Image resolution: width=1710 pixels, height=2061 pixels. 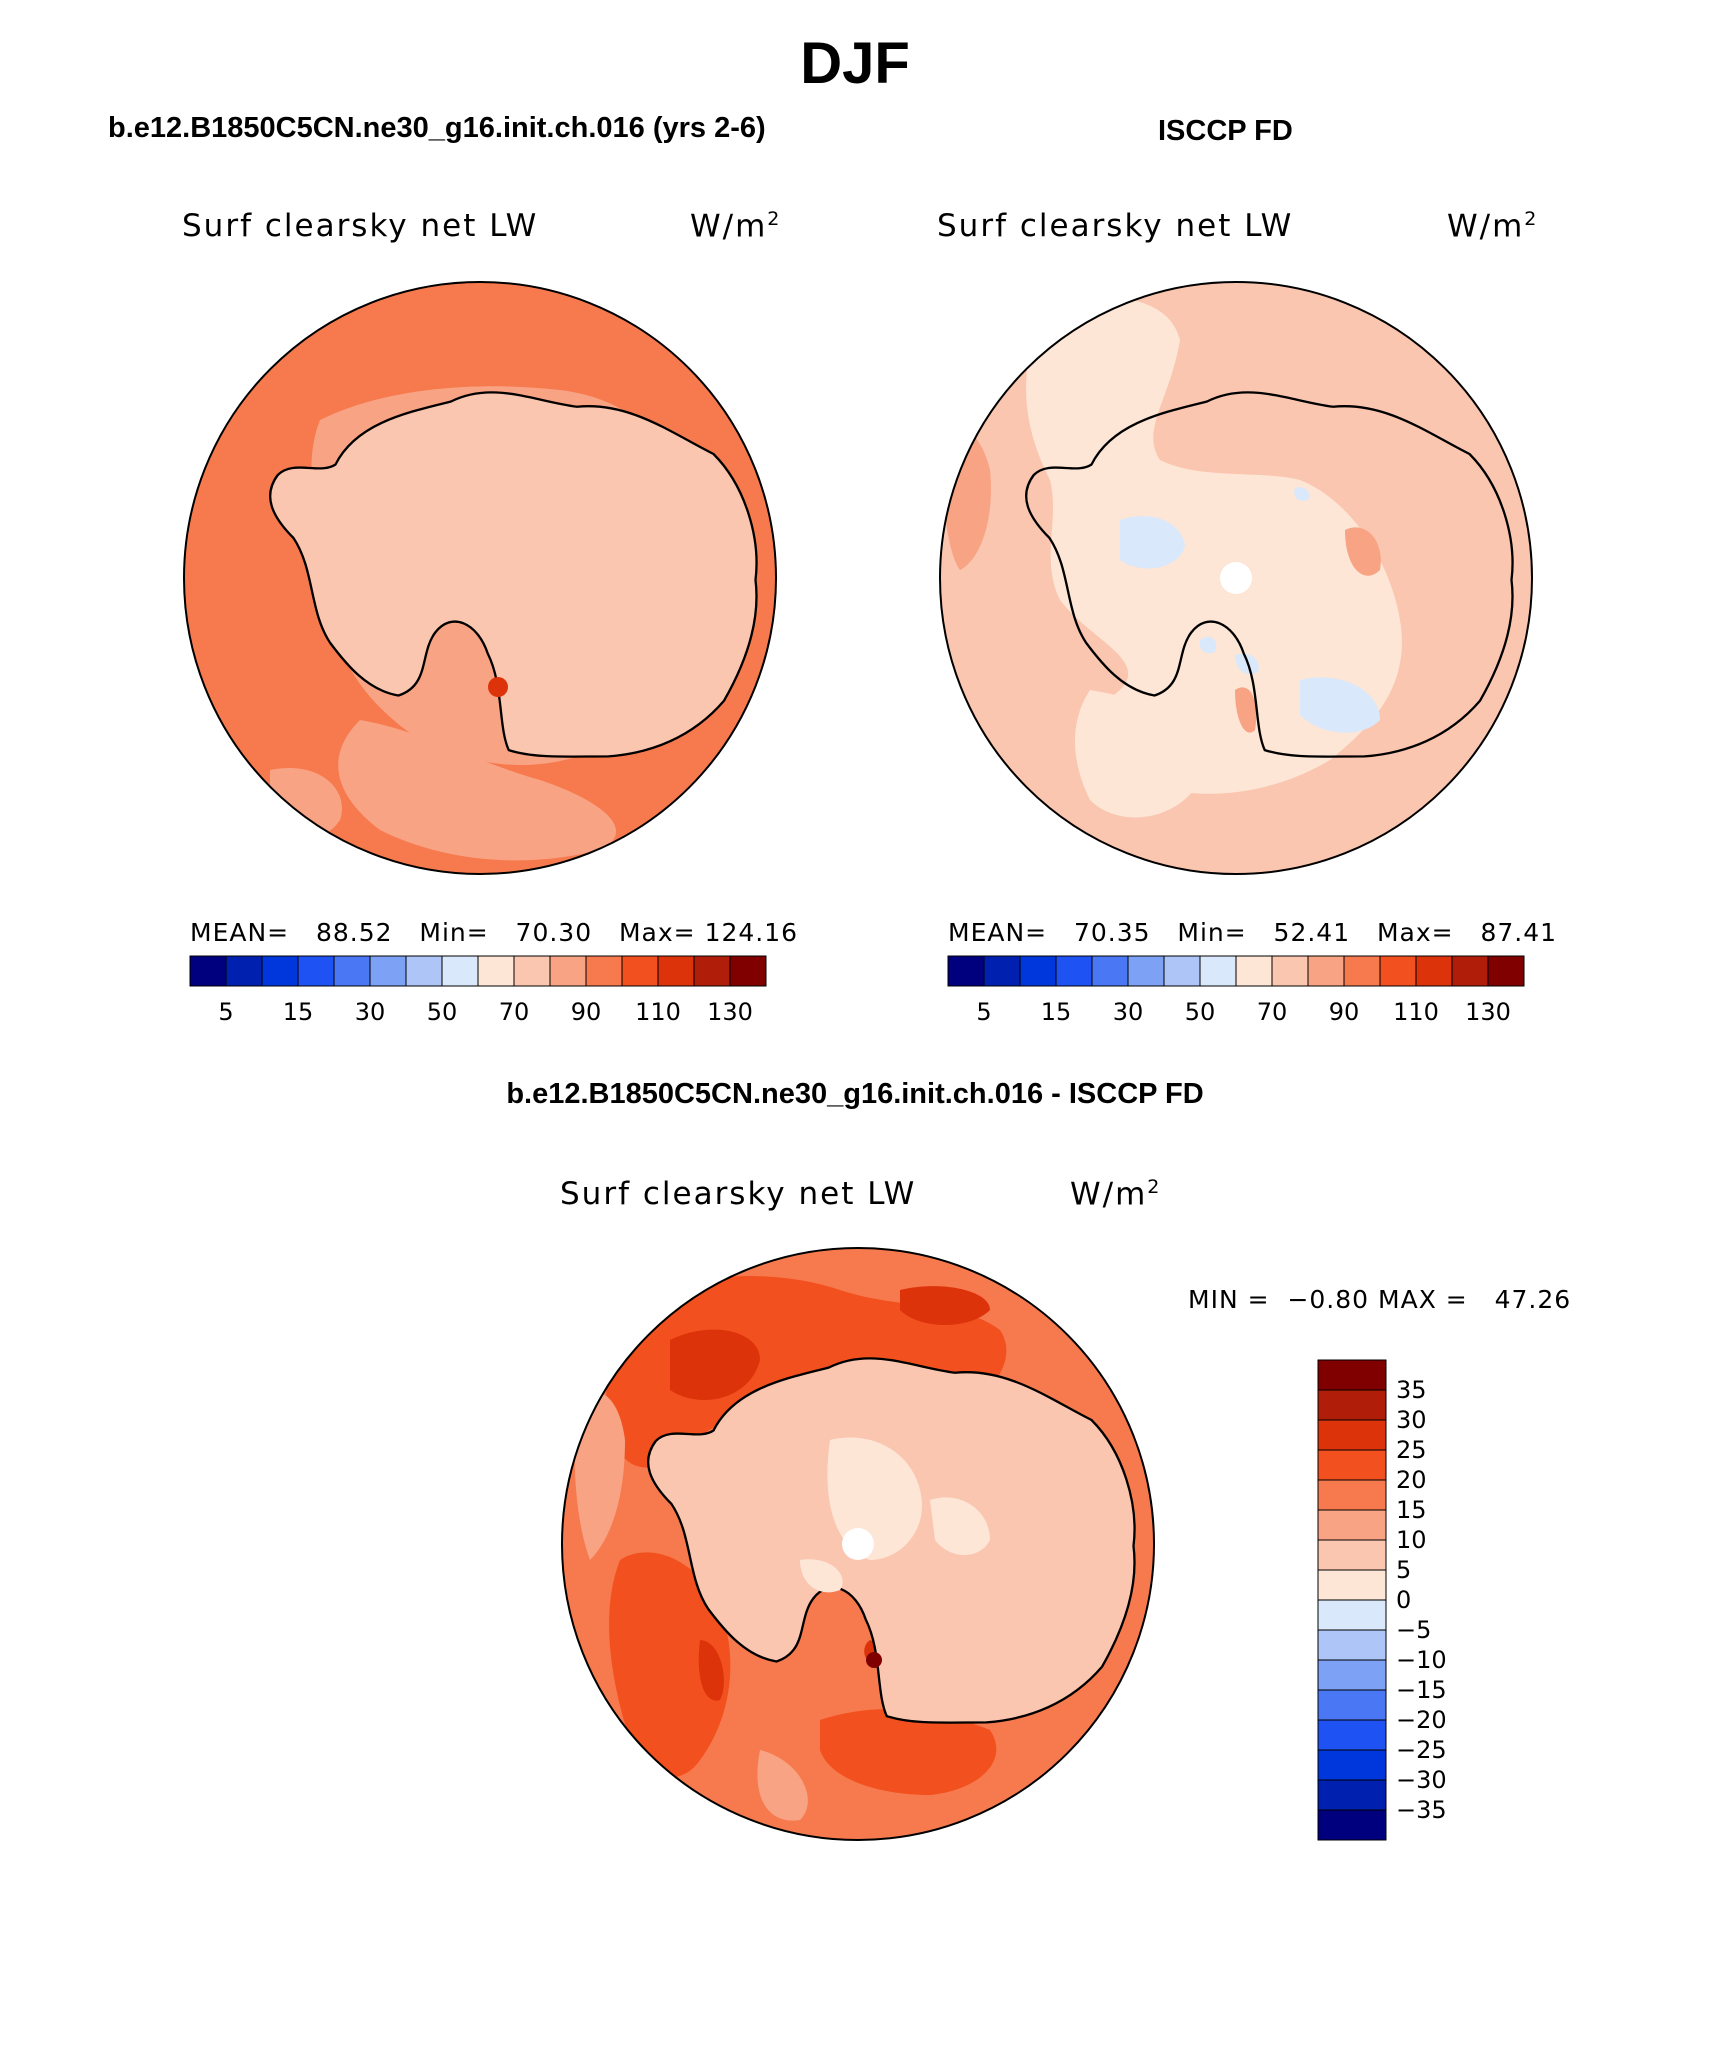 I want to click on obs-colorbar: 5 15 30 50 70 90 110 130, so click(x=1236, y=990).